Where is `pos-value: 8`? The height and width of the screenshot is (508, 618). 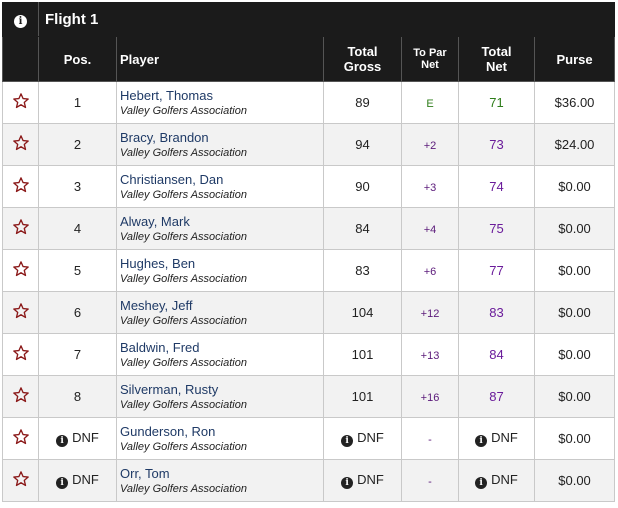 pos-value: 8 is located at coordinates (77, 396).